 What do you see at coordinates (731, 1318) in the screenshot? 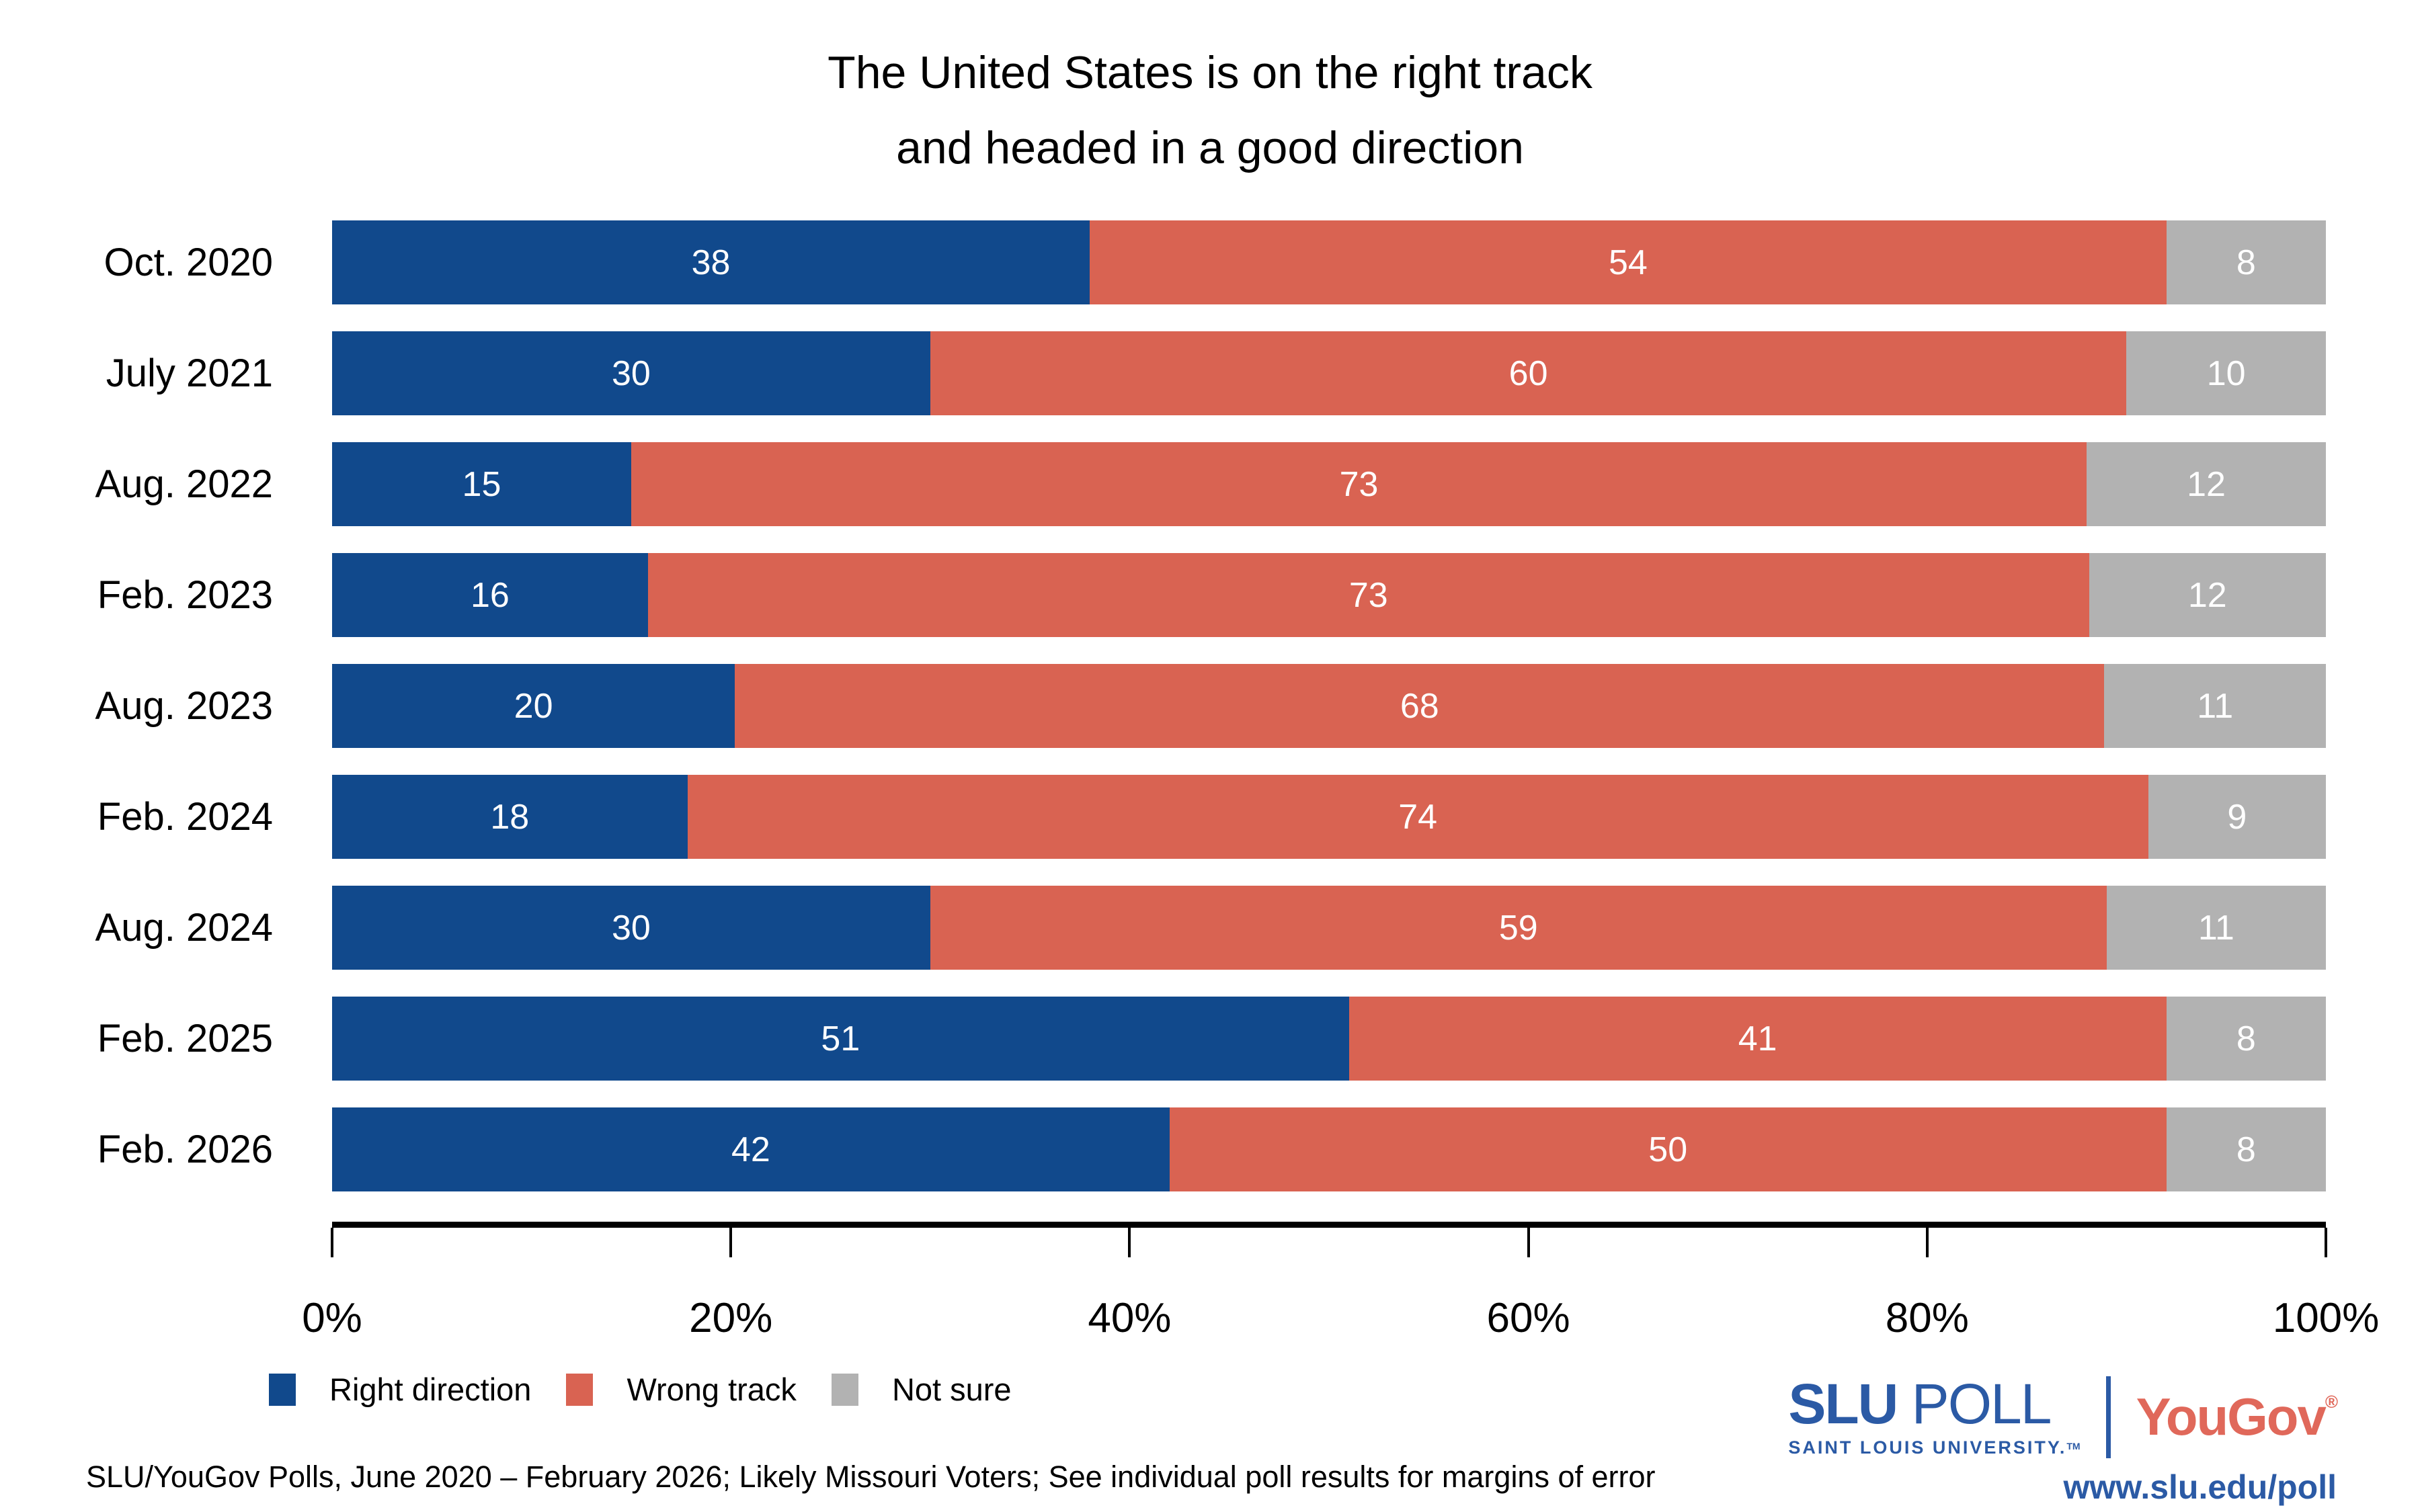
I see `x-axis-tick-label: 20%` at bounding box center [731, 1318].